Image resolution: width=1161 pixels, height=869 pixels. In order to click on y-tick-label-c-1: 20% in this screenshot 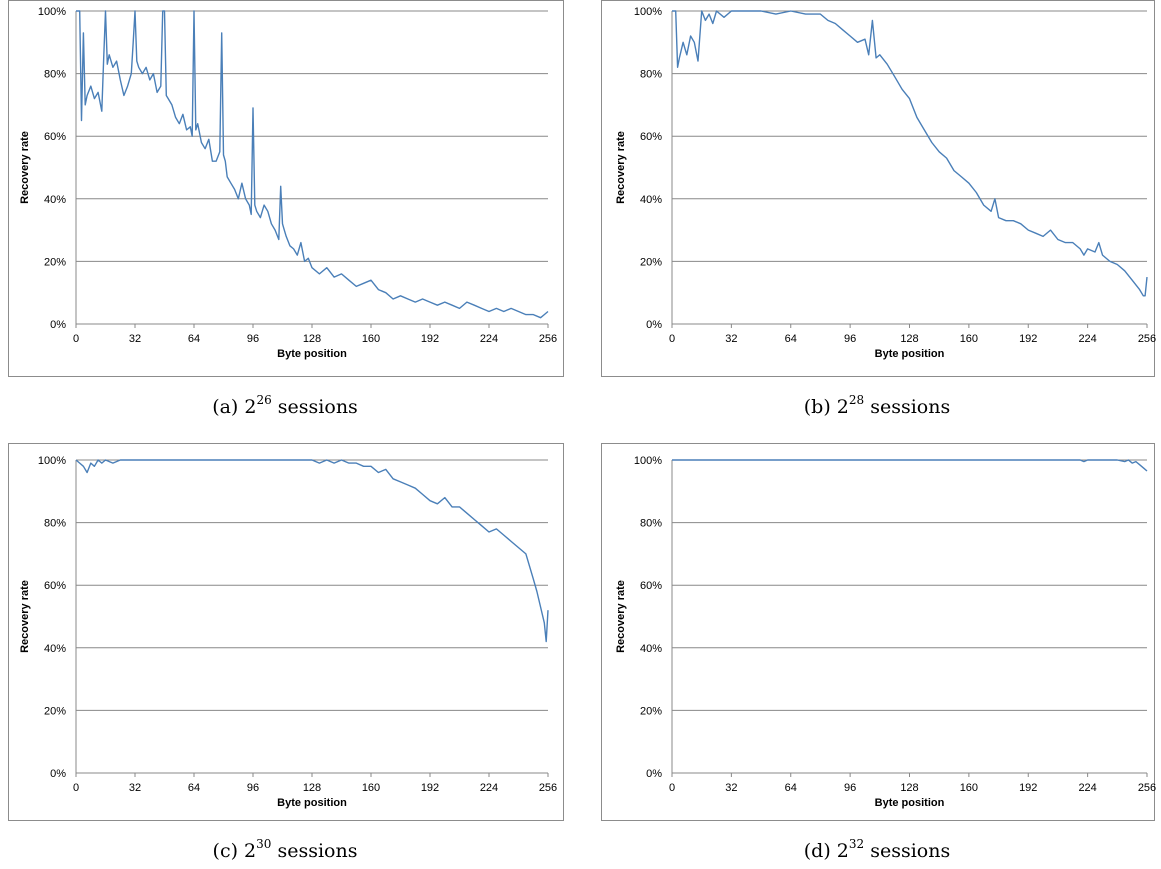, I will do `click(55, 711)`.